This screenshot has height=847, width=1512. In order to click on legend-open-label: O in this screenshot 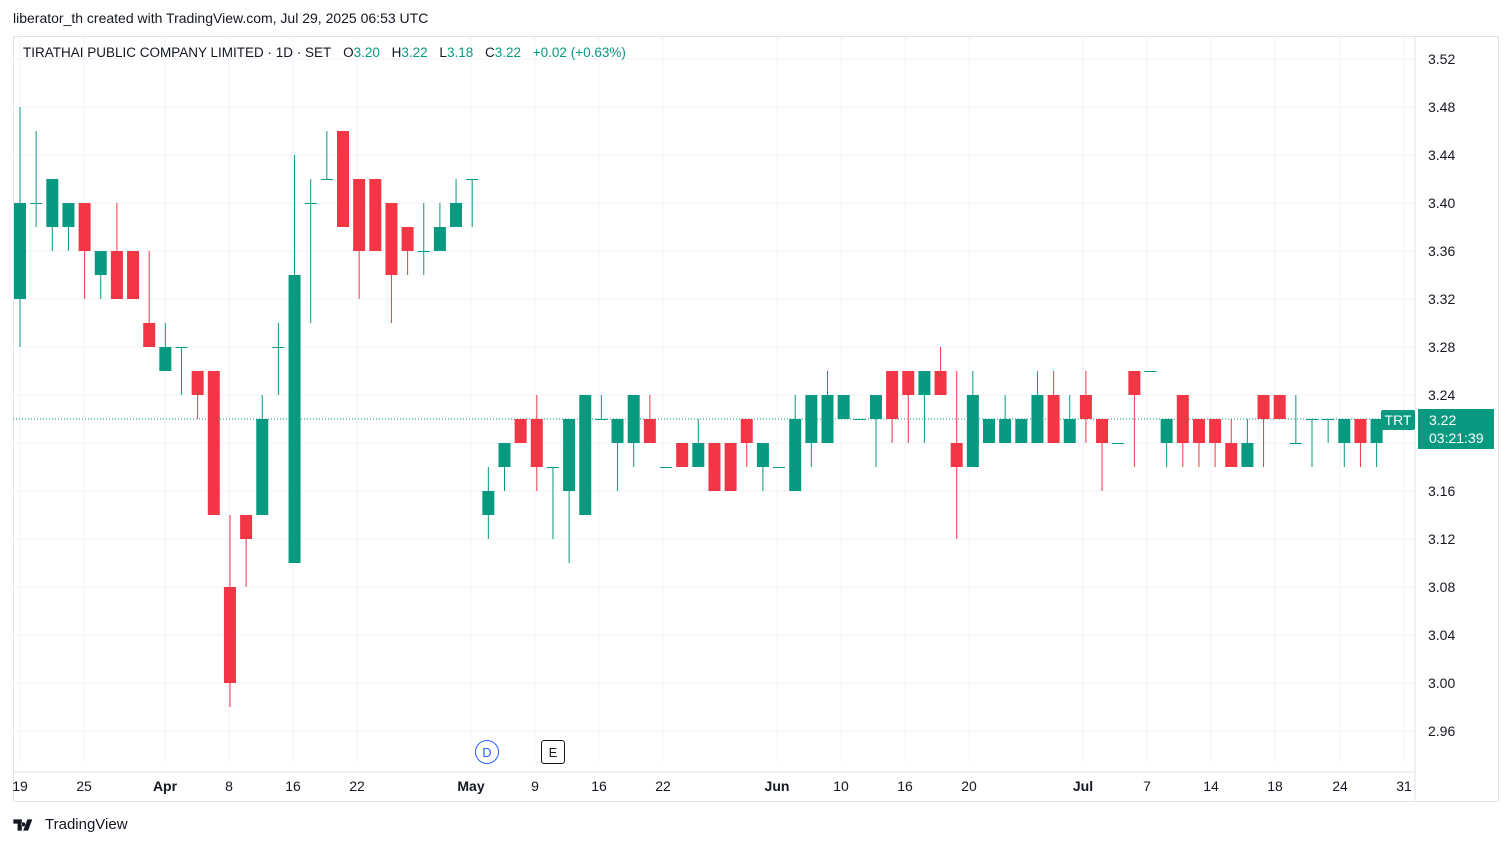, I will do `click(348, 52)`.